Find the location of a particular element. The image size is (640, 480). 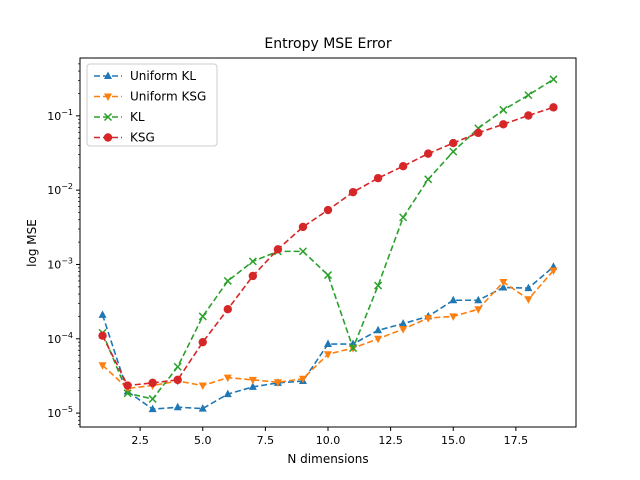

x-tick-label: 17.5 is located at coordinates (516, 440).